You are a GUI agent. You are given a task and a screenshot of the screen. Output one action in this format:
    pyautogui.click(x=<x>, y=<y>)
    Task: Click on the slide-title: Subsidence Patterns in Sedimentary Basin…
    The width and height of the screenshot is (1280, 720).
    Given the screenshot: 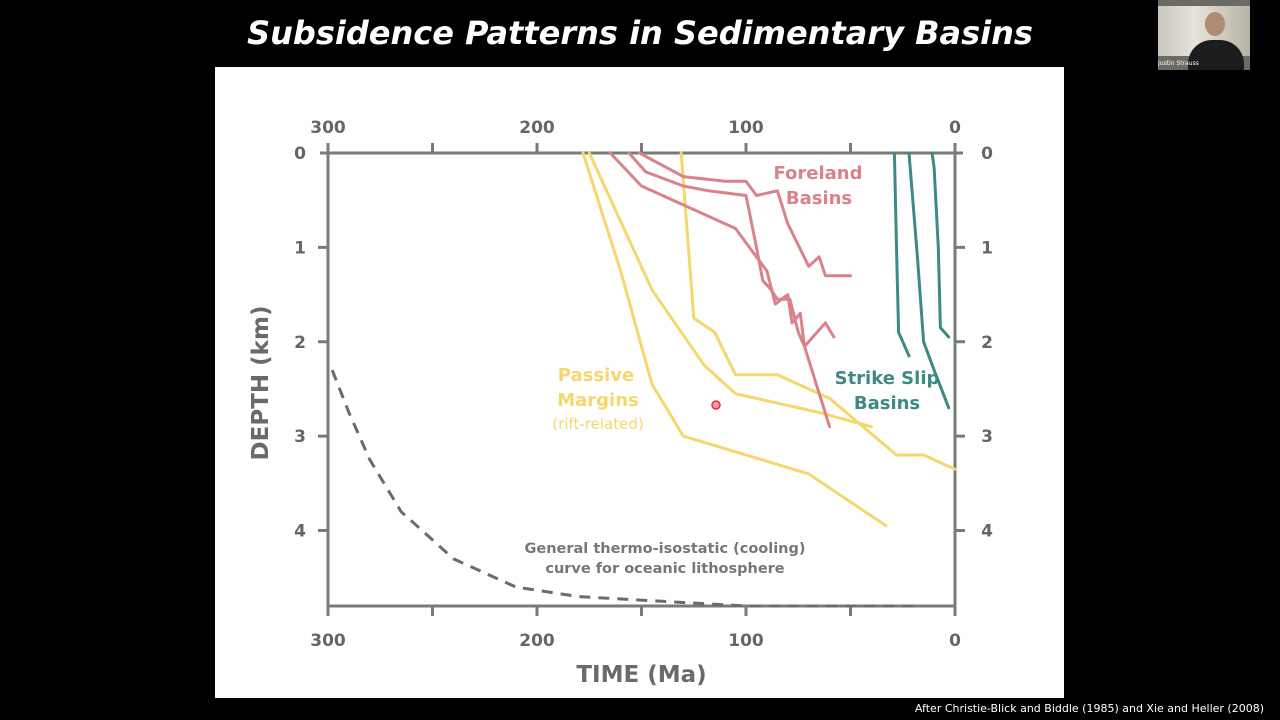 What is the action you would take?
    pyautogui.click(x=640, y=33)
    